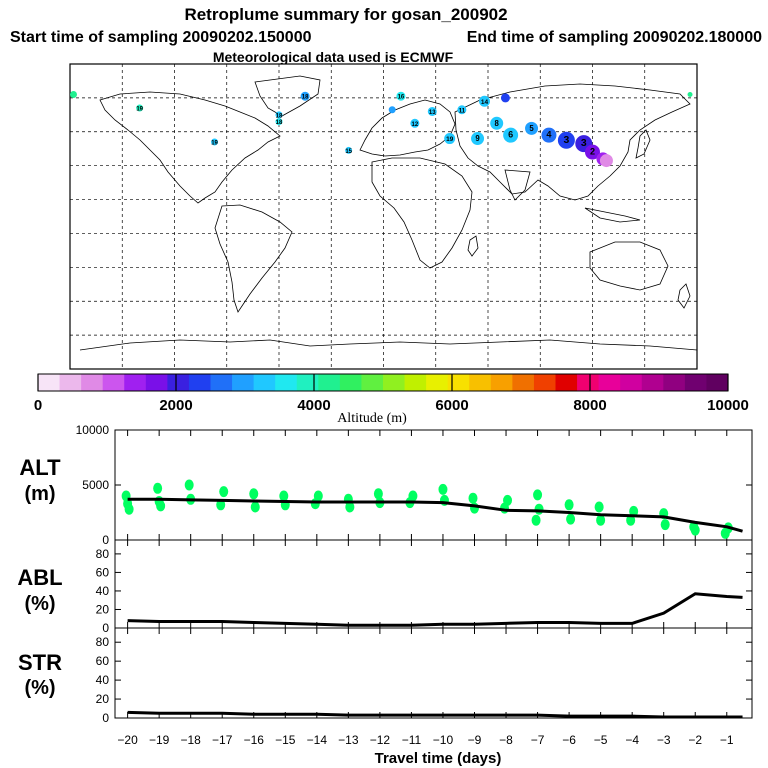 The width and height of the screenshot is (768, 768). Describe the element at coordinates (105, 540) in the screenshot. I see `alt-ytick-label: 0` at that location.